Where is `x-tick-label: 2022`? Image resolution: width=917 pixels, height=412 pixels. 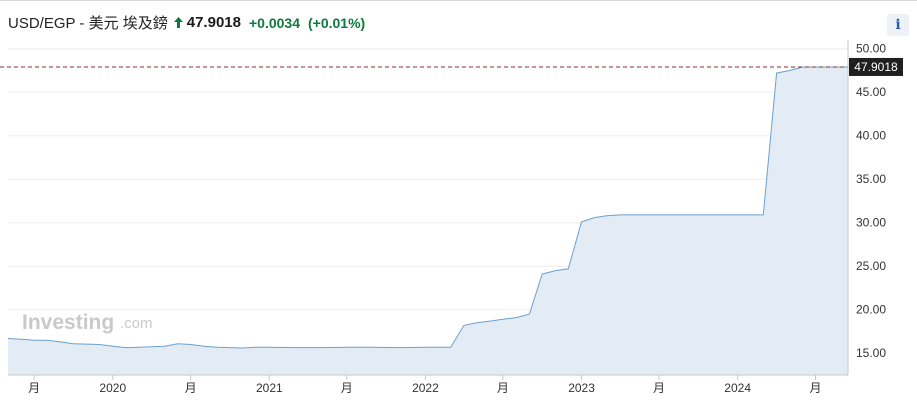 x-tick-label: 2022 is located at coordinates (425, 388).